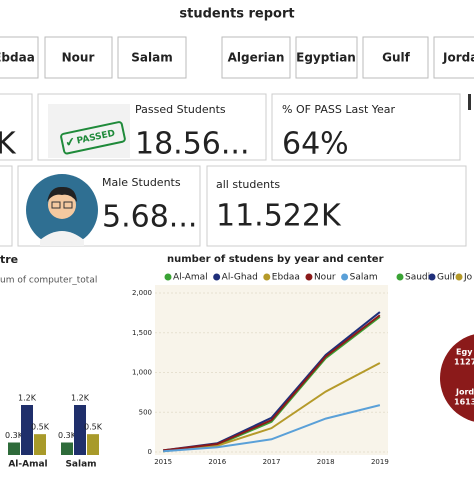 The height and width of the screenshot is (478, 474). What do you see at coordinates (48, 281) in the screenshot?
I see `chart-subtitle: um of computer_total` at bounding box center [48, 281].